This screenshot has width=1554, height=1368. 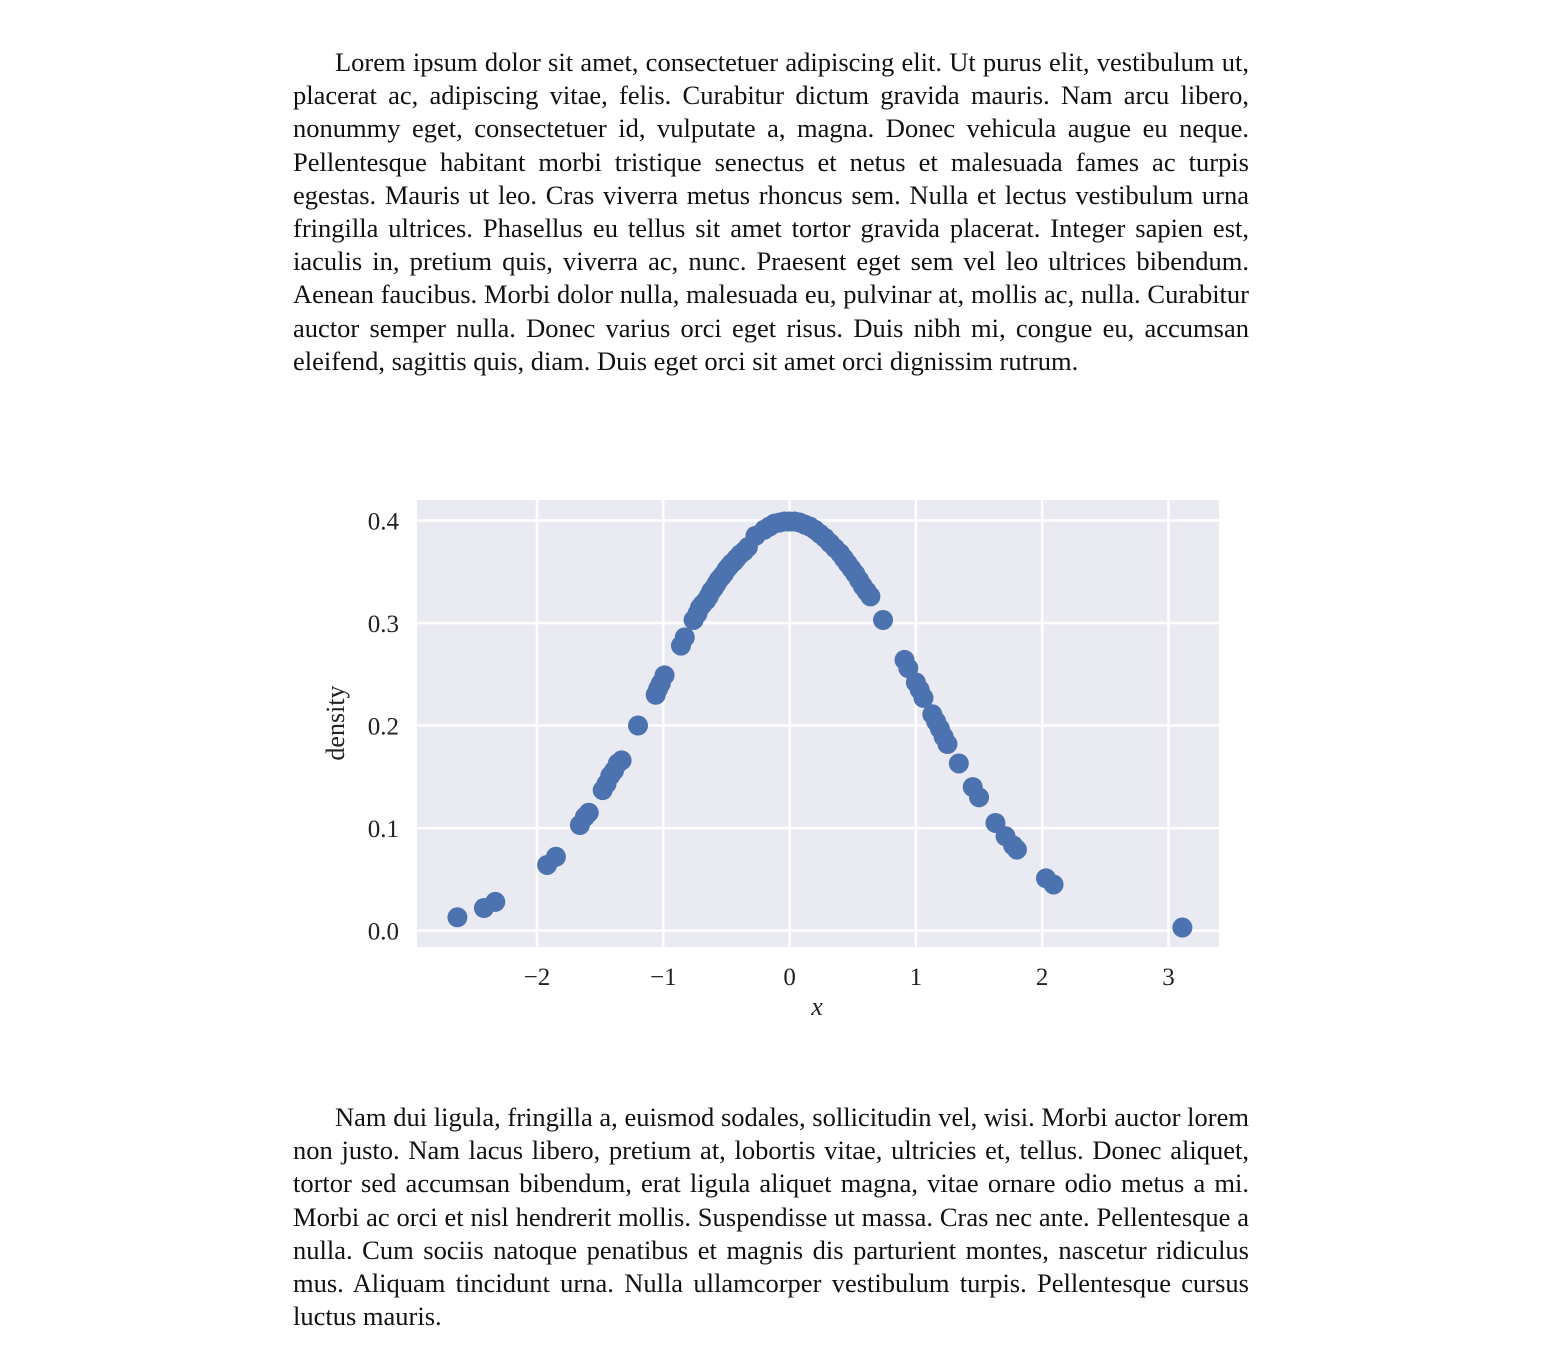 What do you see at coordinates (335, 722) in the screenshot?
I see `y-axis-label: density` at bounding box center [335, 722].